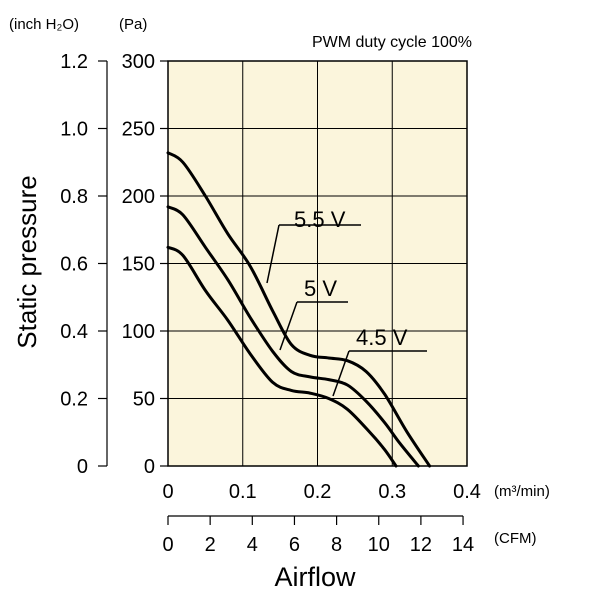  I want to click on x-tick-label-cfm: 6, so click(294, 545).